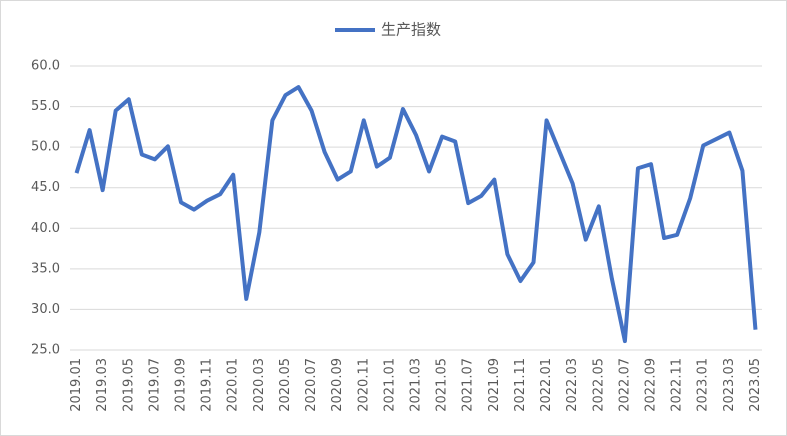  What do you see at coordinates (729, 385) in the screenshot?
I see `x-tick-label: 2023.03` at bounding box center [729, 385].